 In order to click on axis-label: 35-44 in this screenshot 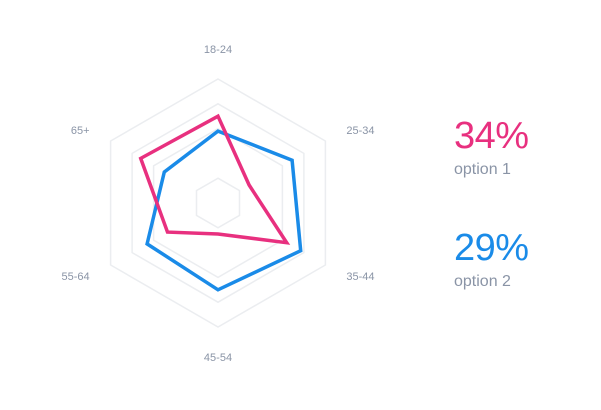, I will do `click(360, 277)`.